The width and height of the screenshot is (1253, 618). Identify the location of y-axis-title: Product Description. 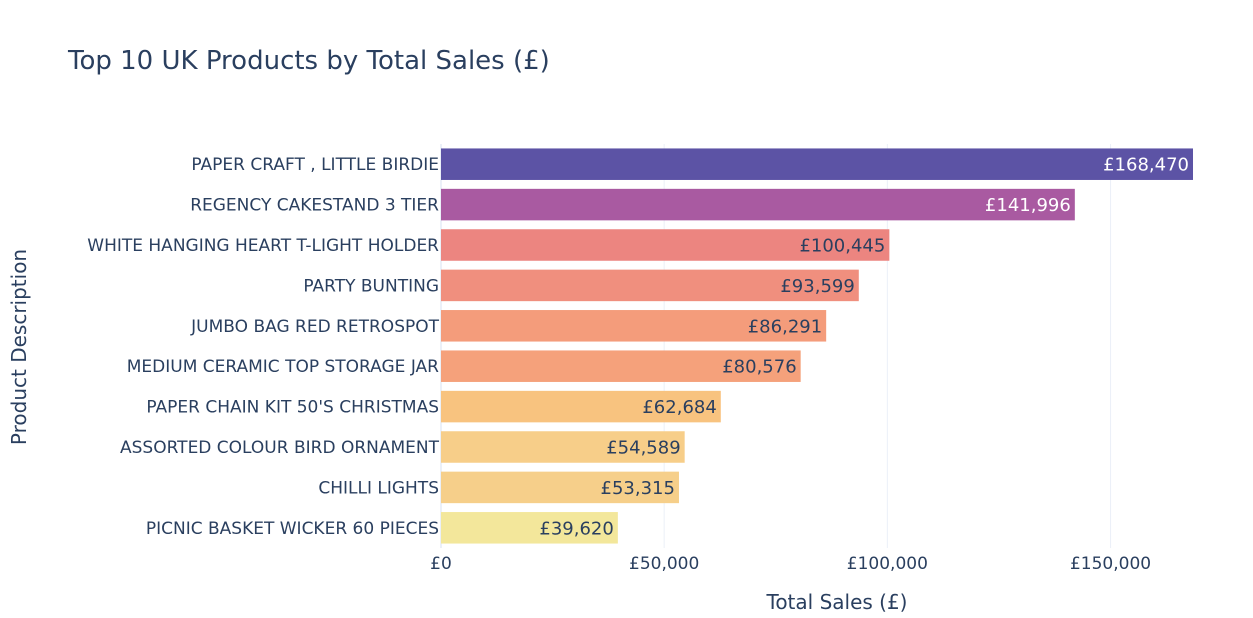
(19, 347).